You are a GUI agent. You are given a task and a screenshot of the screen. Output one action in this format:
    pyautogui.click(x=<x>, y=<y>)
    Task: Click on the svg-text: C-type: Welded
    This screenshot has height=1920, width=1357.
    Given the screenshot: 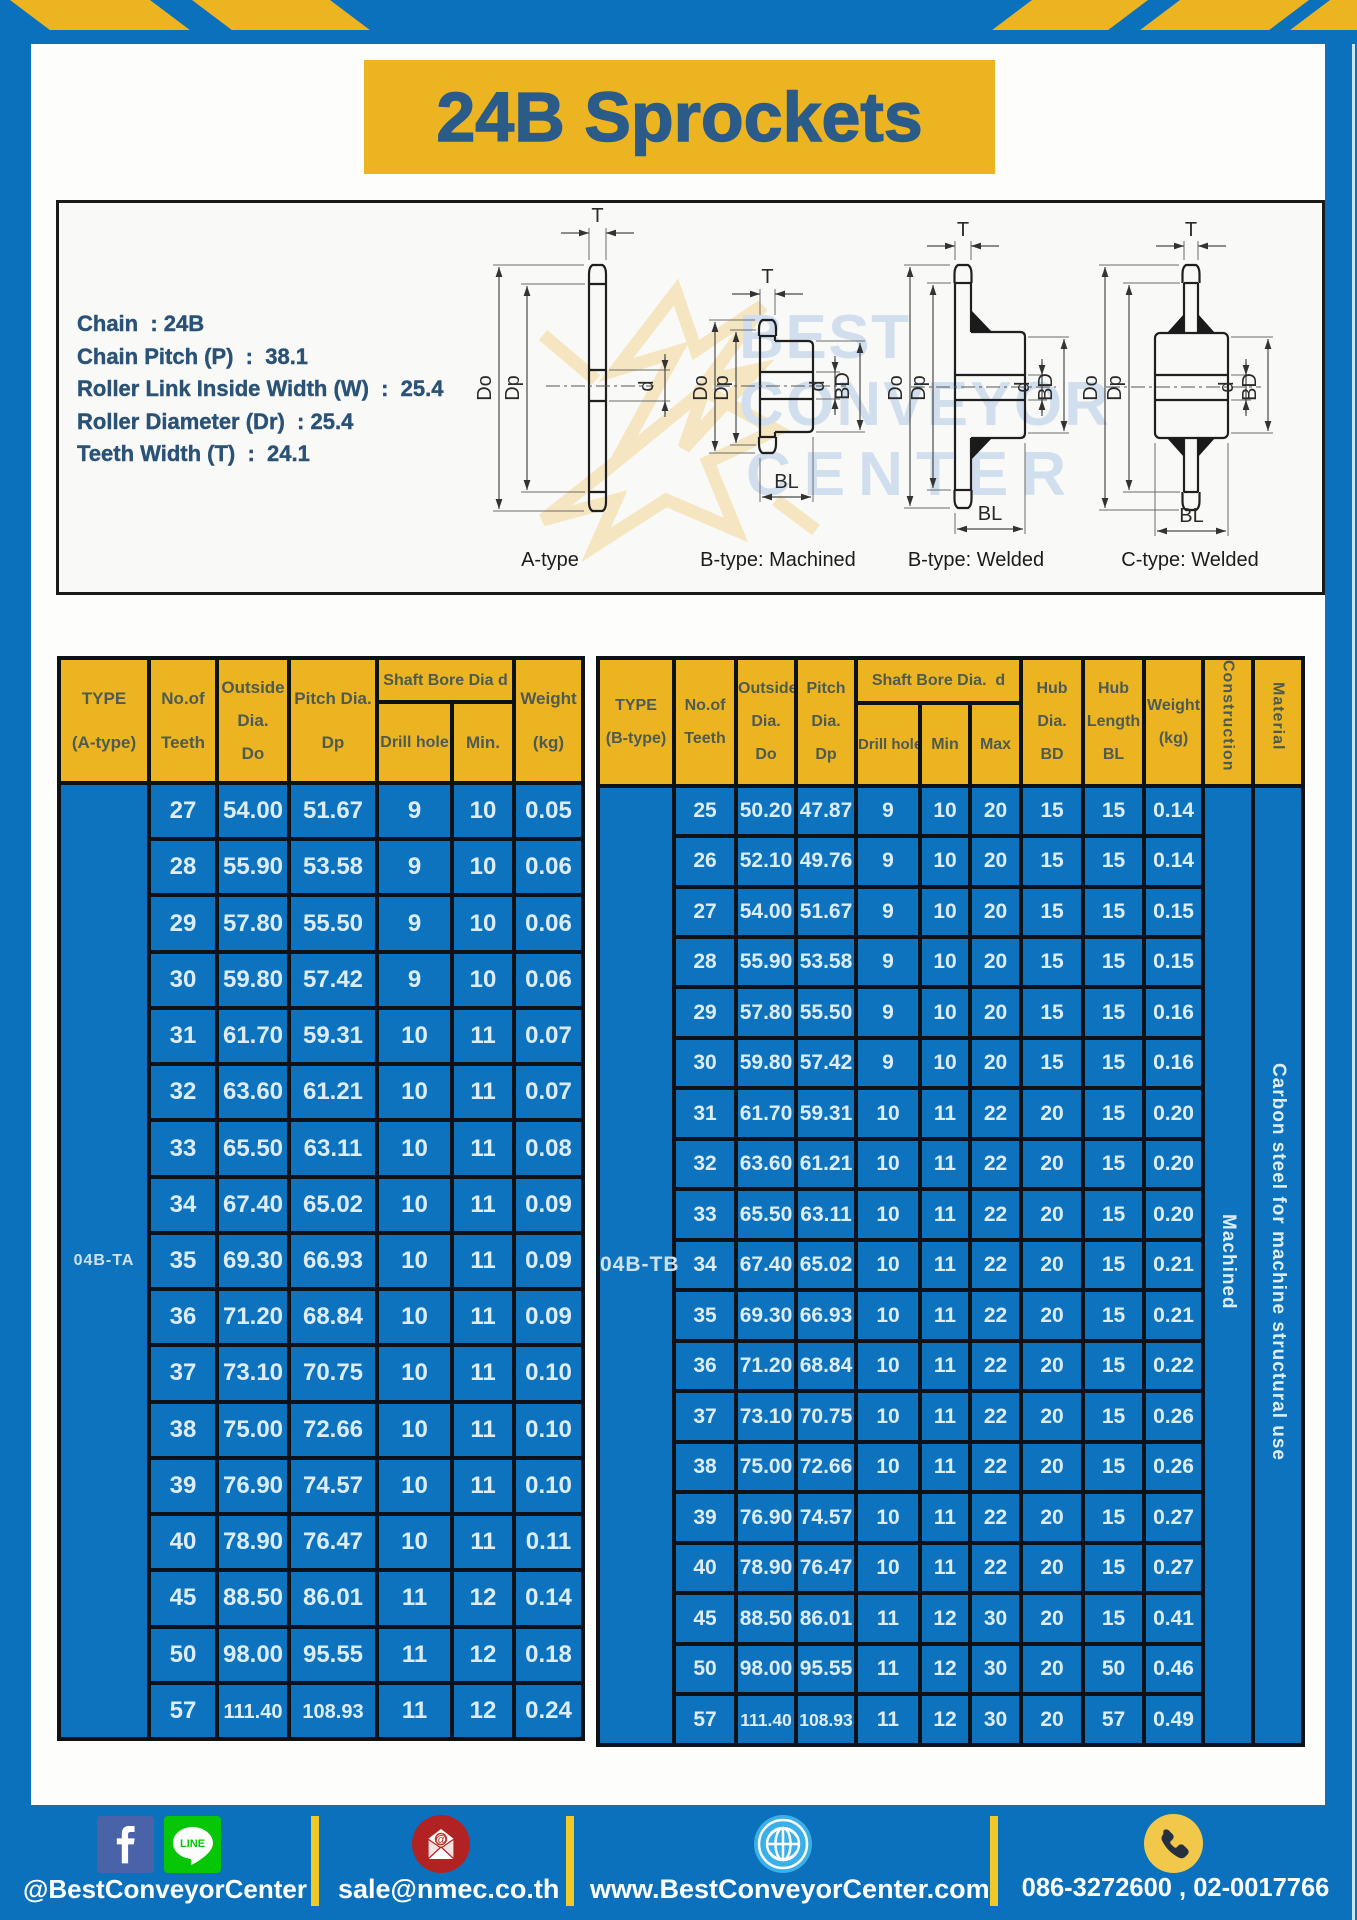 What is the action you would take?
    pyautogui.click(x=1189, y=560)
    